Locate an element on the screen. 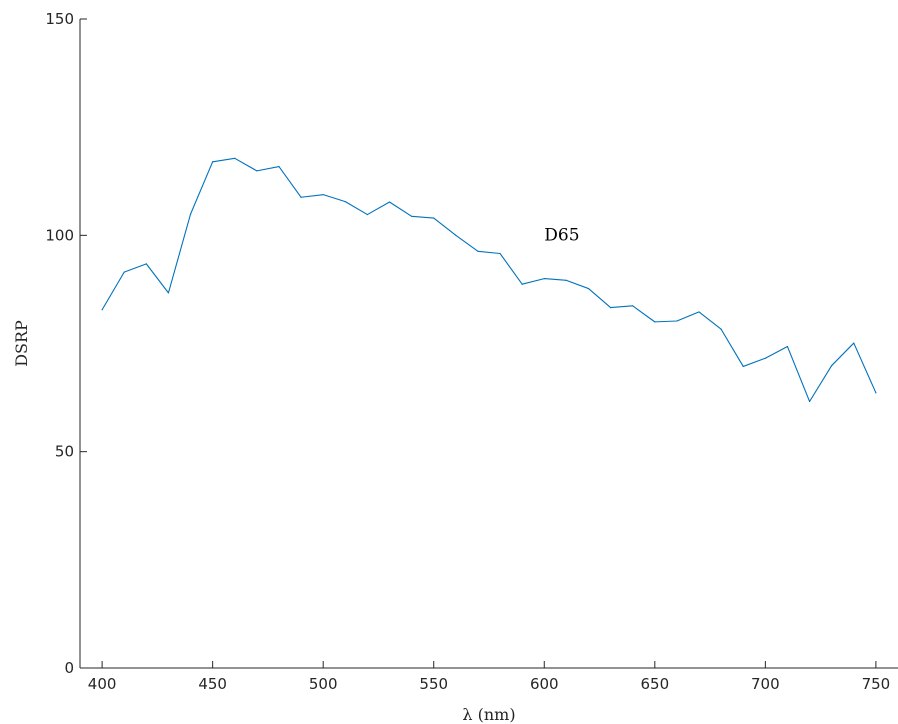 This screenshot has width=898, height=724. y-axis-title: DSRP is located at coordinates (21, 343).